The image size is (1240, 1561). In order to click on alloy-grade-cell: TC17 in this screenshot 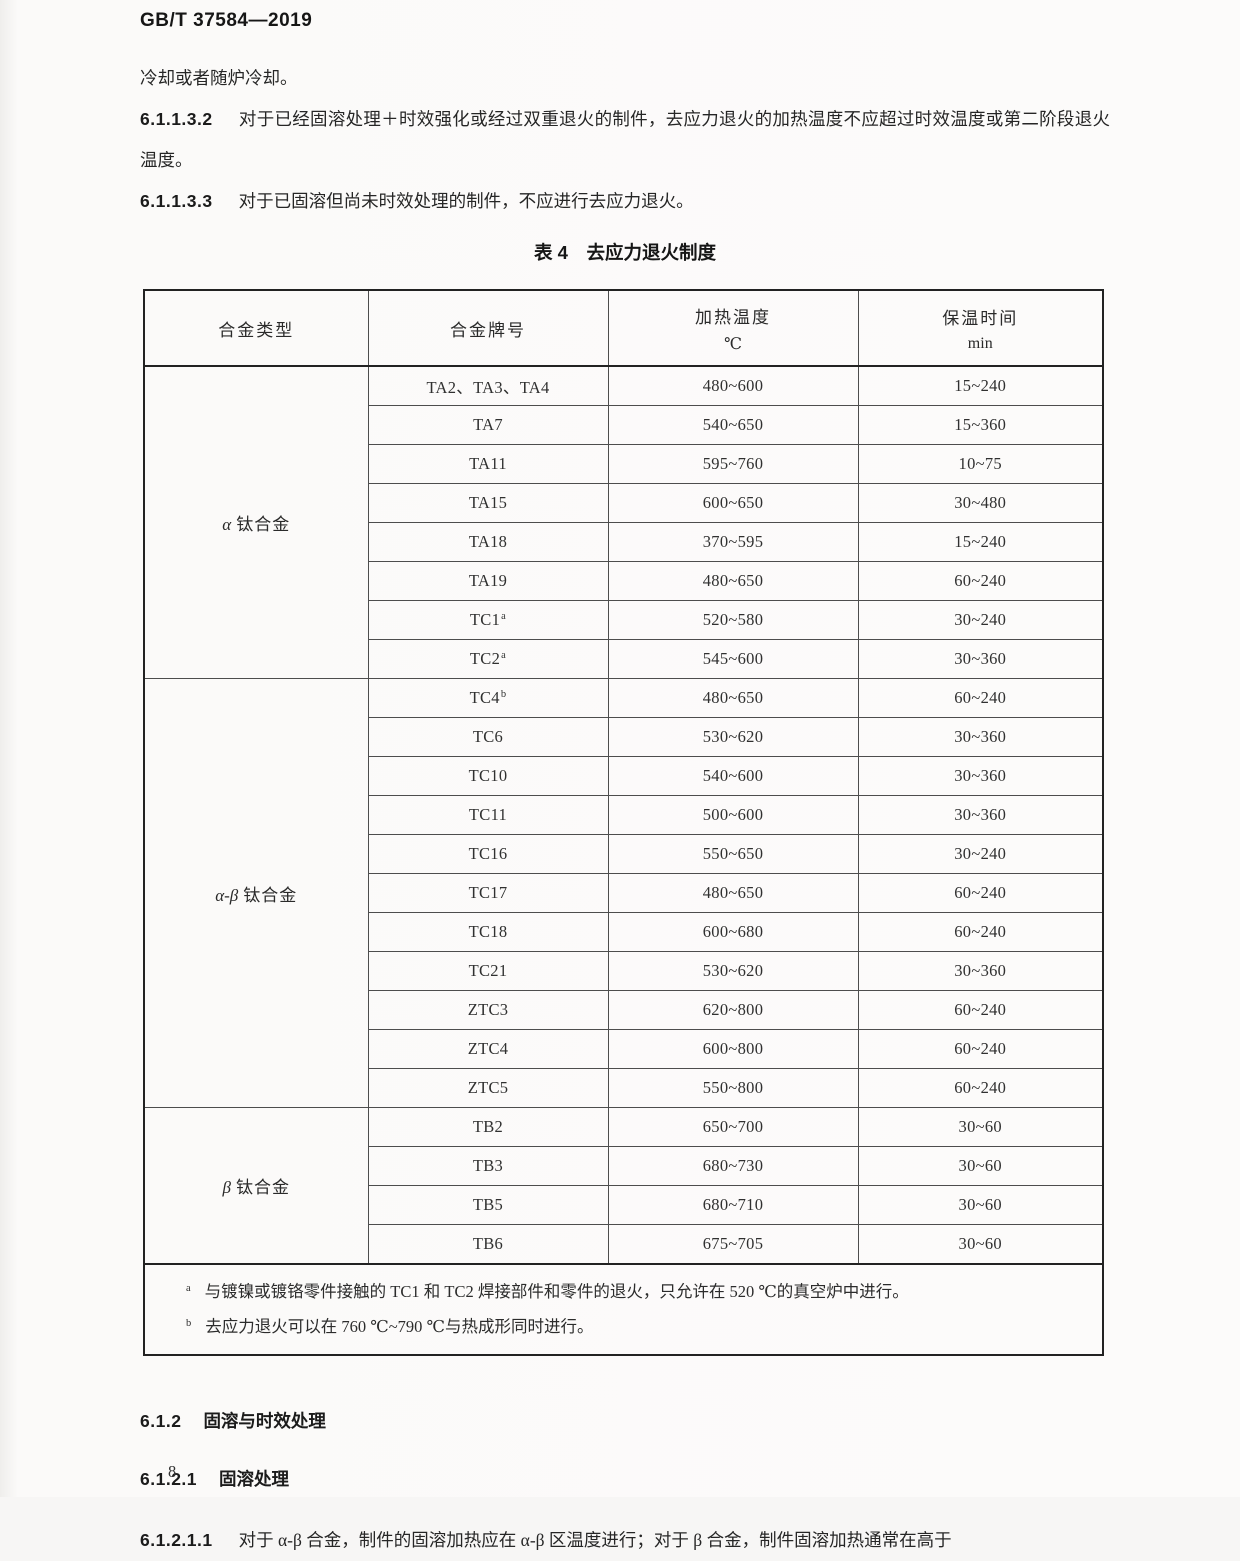, I will do `click(488, 893)`.